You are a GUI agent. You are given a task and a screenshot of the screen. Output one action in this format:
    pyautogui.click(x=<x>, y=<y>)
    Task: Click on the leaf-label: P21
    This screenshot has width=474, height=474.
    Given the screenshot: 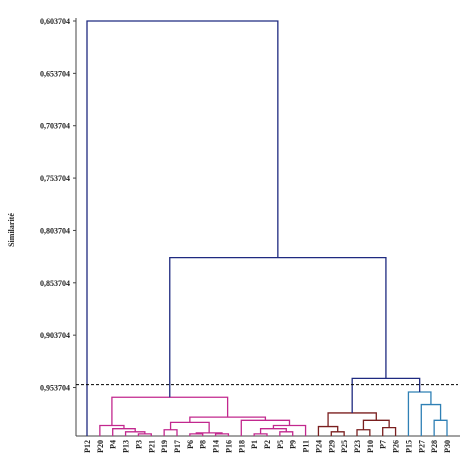 What is the action you would take?
    pyautogui.click(x=151, y=446)
    